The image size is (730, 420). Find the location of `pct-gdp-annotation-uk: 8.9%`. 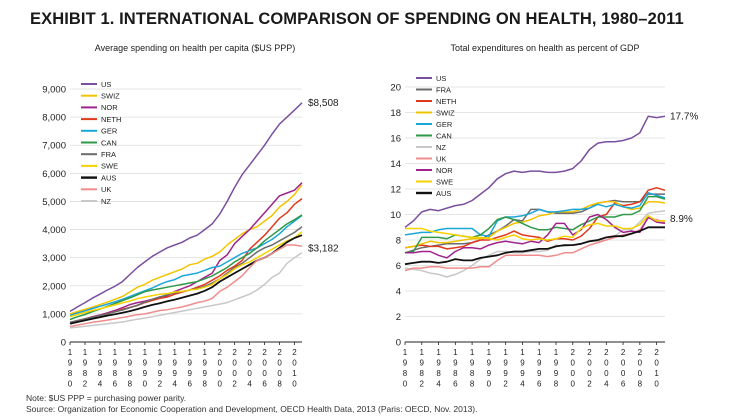

pct-gdp-annotation-uk: 8.9% is located at coordinates (681, 219).